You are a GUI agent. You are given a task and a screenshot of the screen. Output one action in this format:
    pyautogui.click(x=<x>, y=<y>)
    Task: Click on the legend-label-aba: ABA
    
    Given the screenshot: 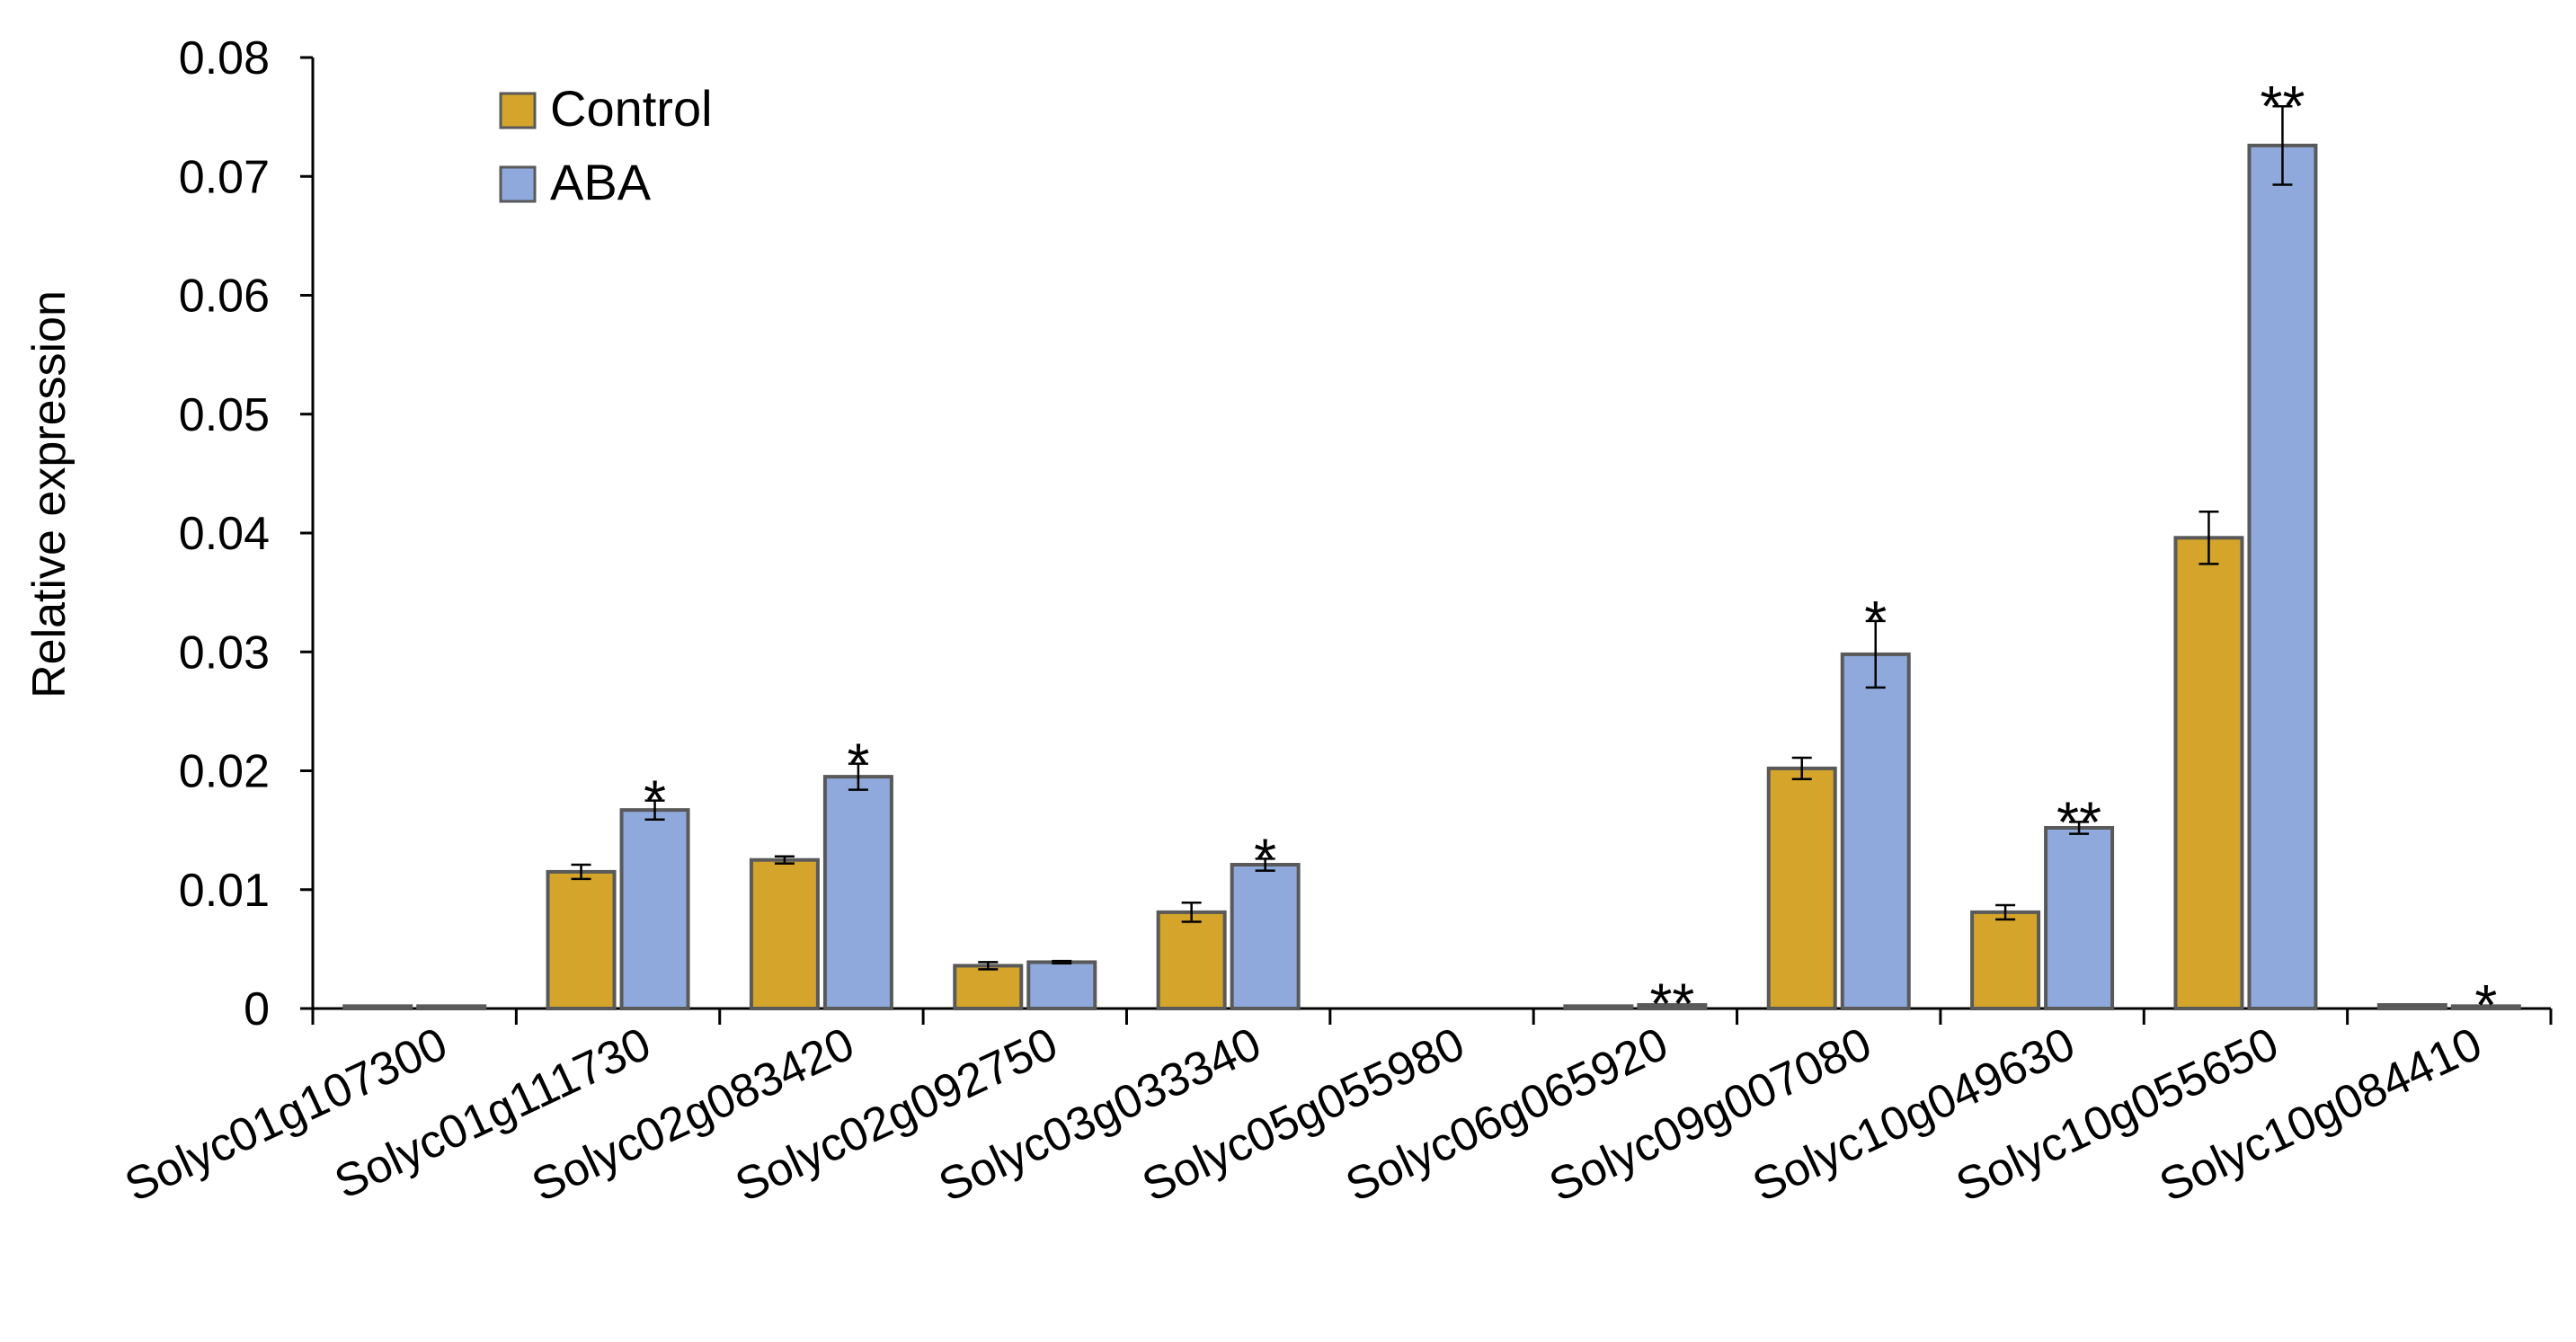 What is the action you would take?
    pyautogui.click(x=601, y=182)
    